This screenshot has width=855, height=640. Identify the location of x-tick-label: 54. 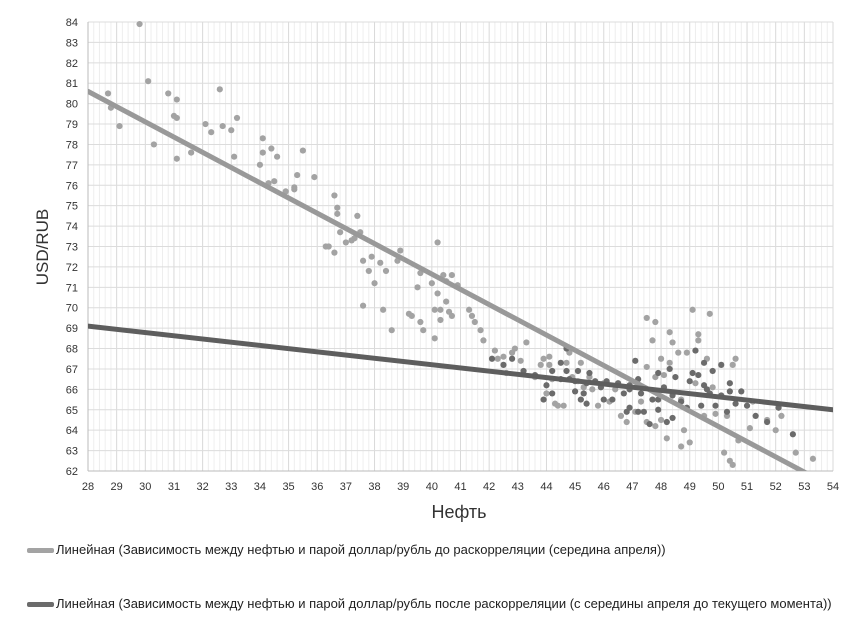
(833, 487).